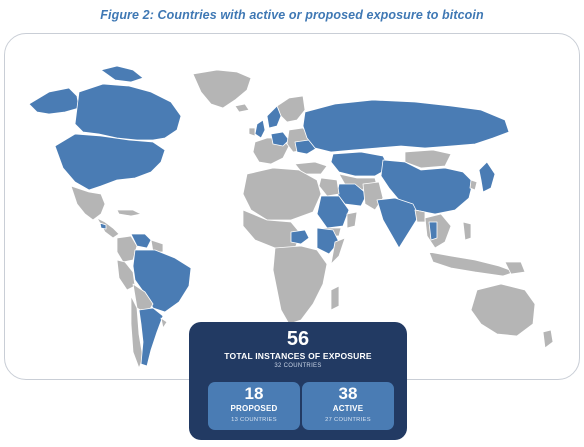  I want to click on country-iraq, so click(329, 187).